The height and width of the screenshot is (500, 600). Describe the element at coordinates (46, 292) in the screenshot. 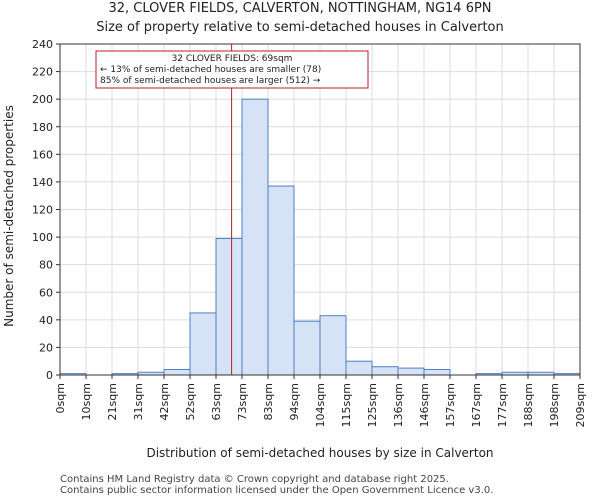

I see `y-tick-label: 60` at that location.